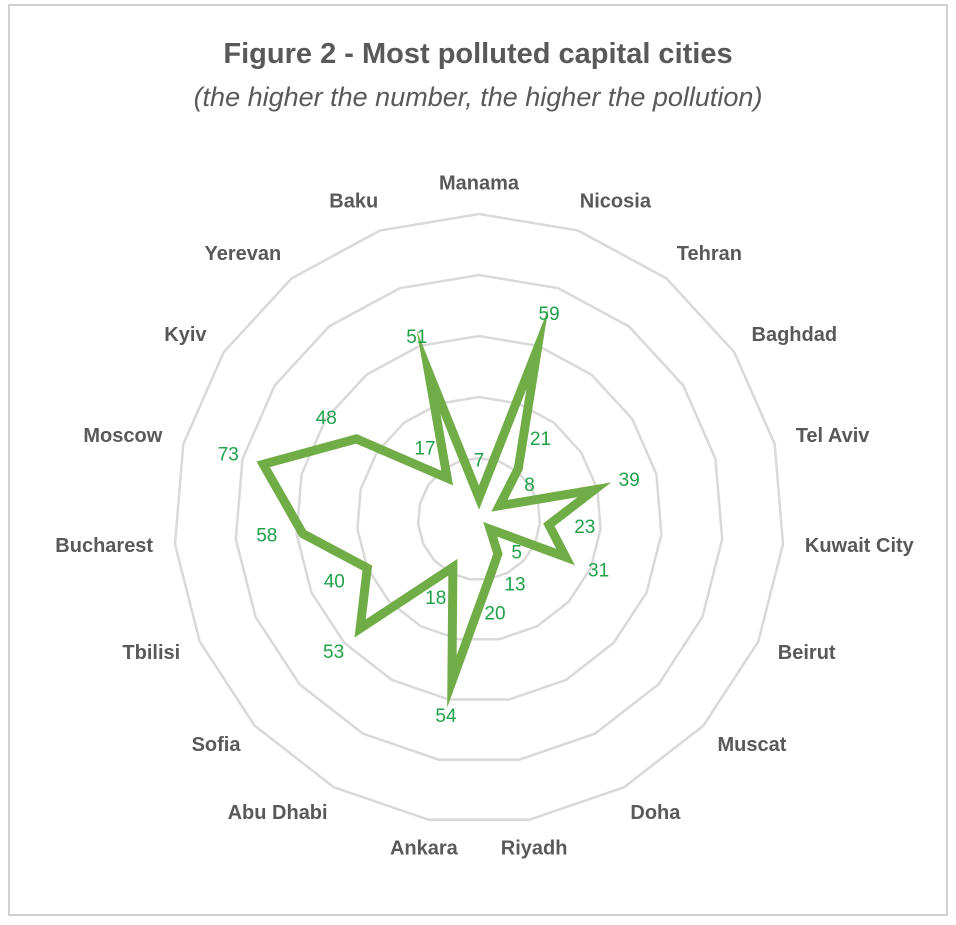 Image resolution: width=956 pixels, height=925 pixels. I want to click on category-label: Moscow, so click(122, 436).